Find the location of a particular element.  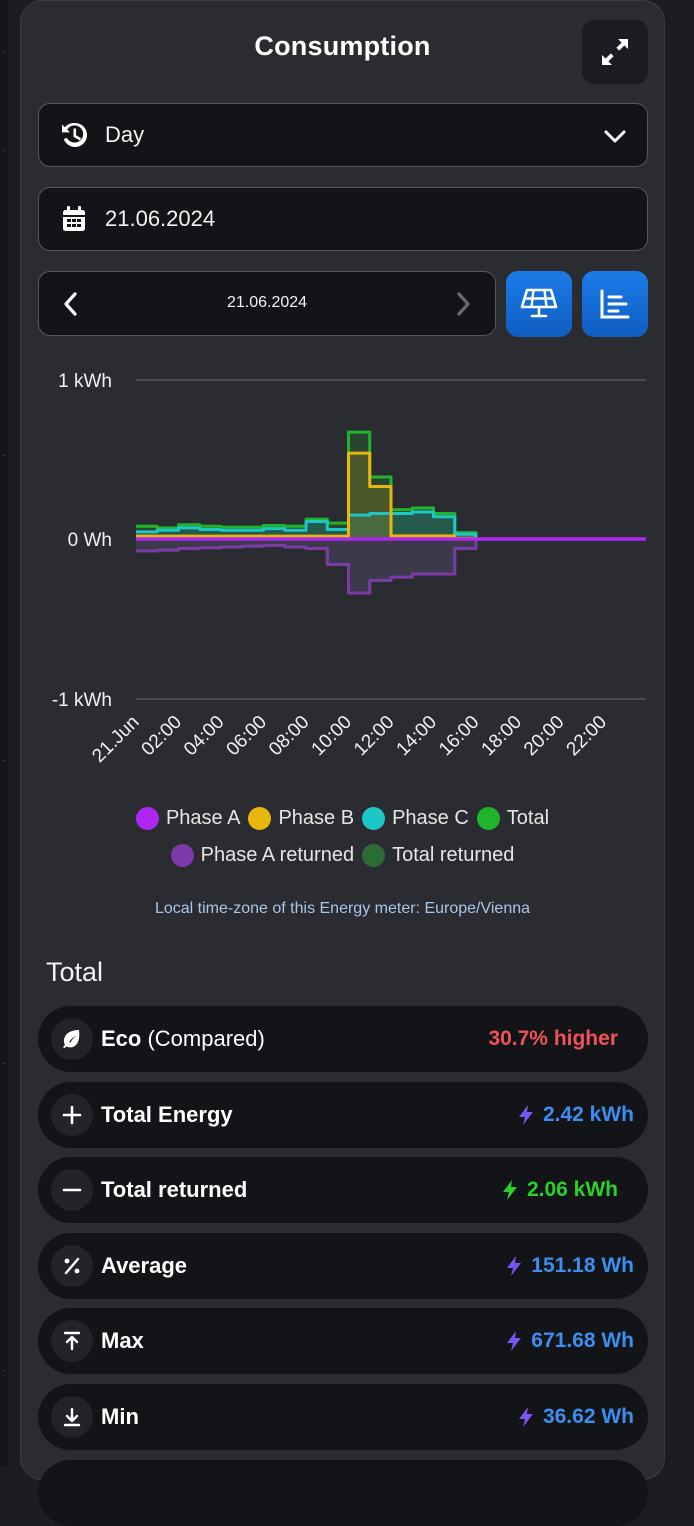

stat-label-main: Total returned is located at coordinates (174, 1189).